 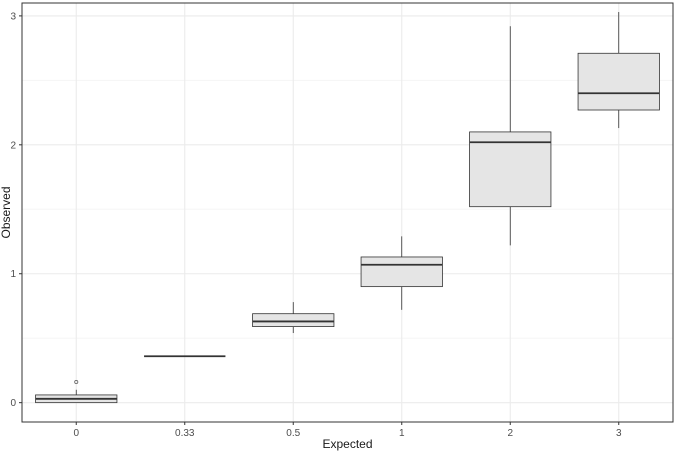 I want to click on y-tick-label: 1, so click(x=13, y=274).